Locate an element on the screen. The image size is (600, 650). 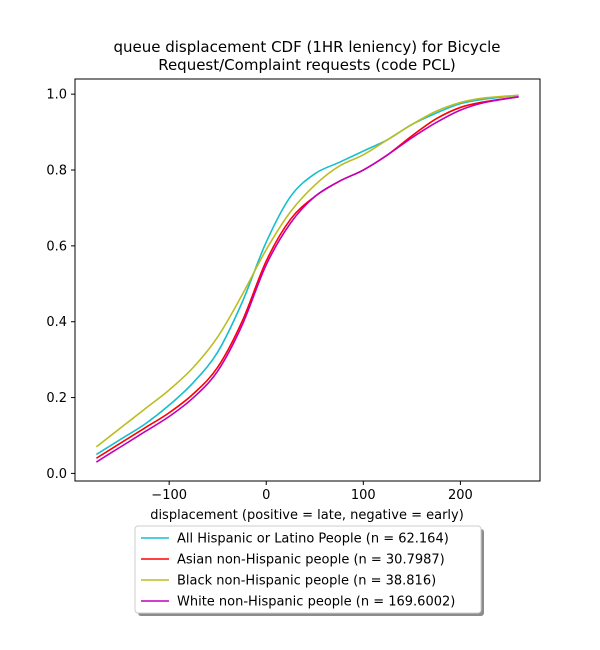
x-tick-label: 100 is located at coordinates (363, 495).